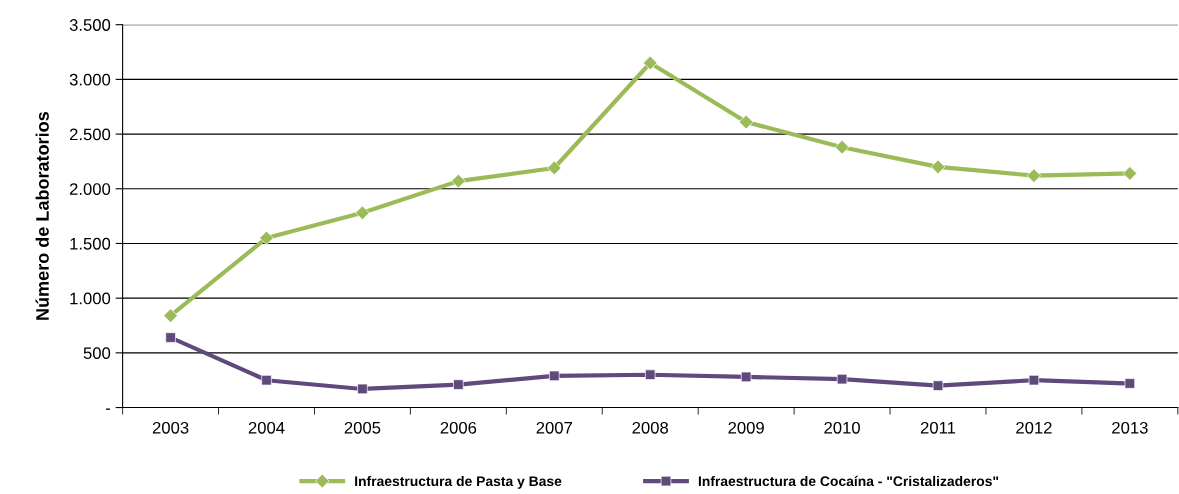  I want to click on legend-label: Infraestructura de Cocaína - "Cristalizaderos", so click(848, 481).